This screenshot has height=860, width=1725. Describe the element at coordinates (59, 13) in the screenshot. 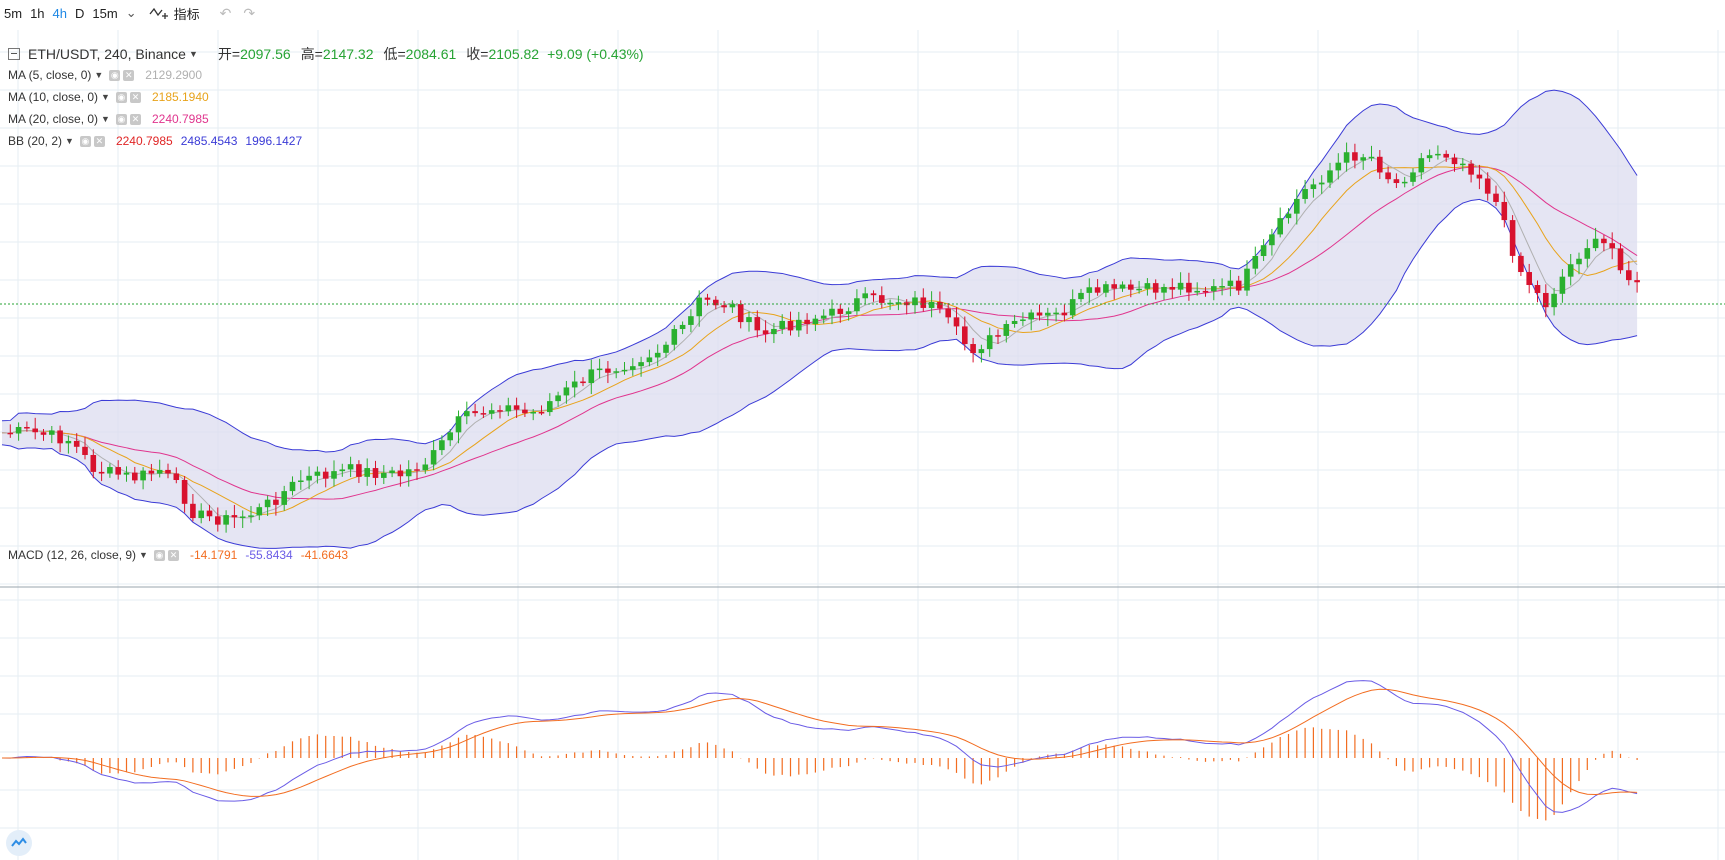

I see `timeframe-4h: 4h` at that location.